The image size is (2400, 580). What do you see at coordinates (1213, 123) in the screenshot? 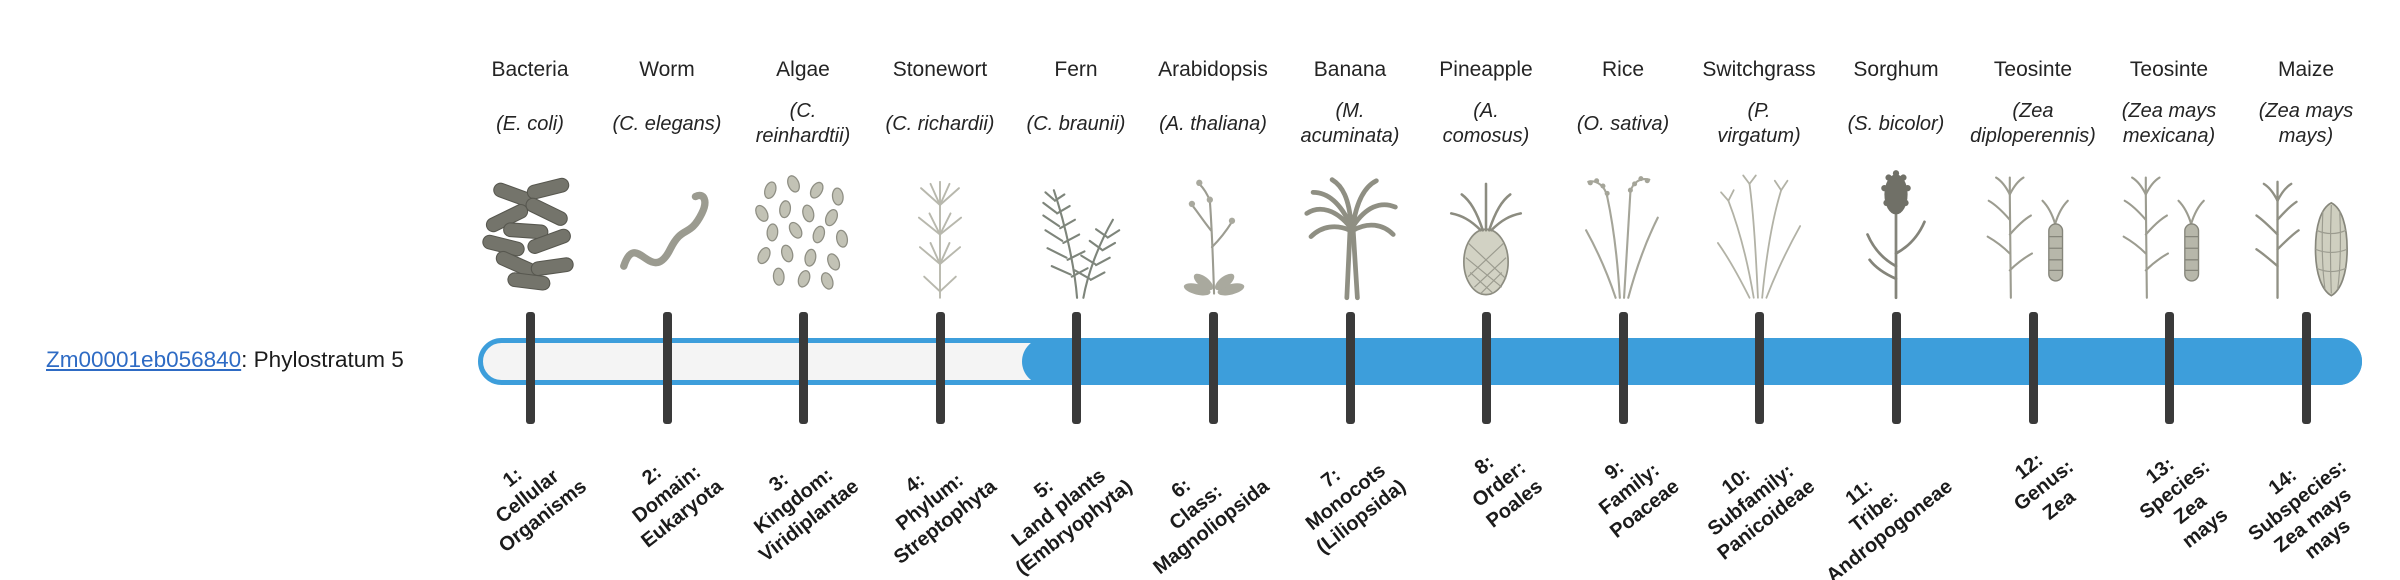
I see `organism-scientific-name: (A. thaliana)` at bounding box center [1213, 123].